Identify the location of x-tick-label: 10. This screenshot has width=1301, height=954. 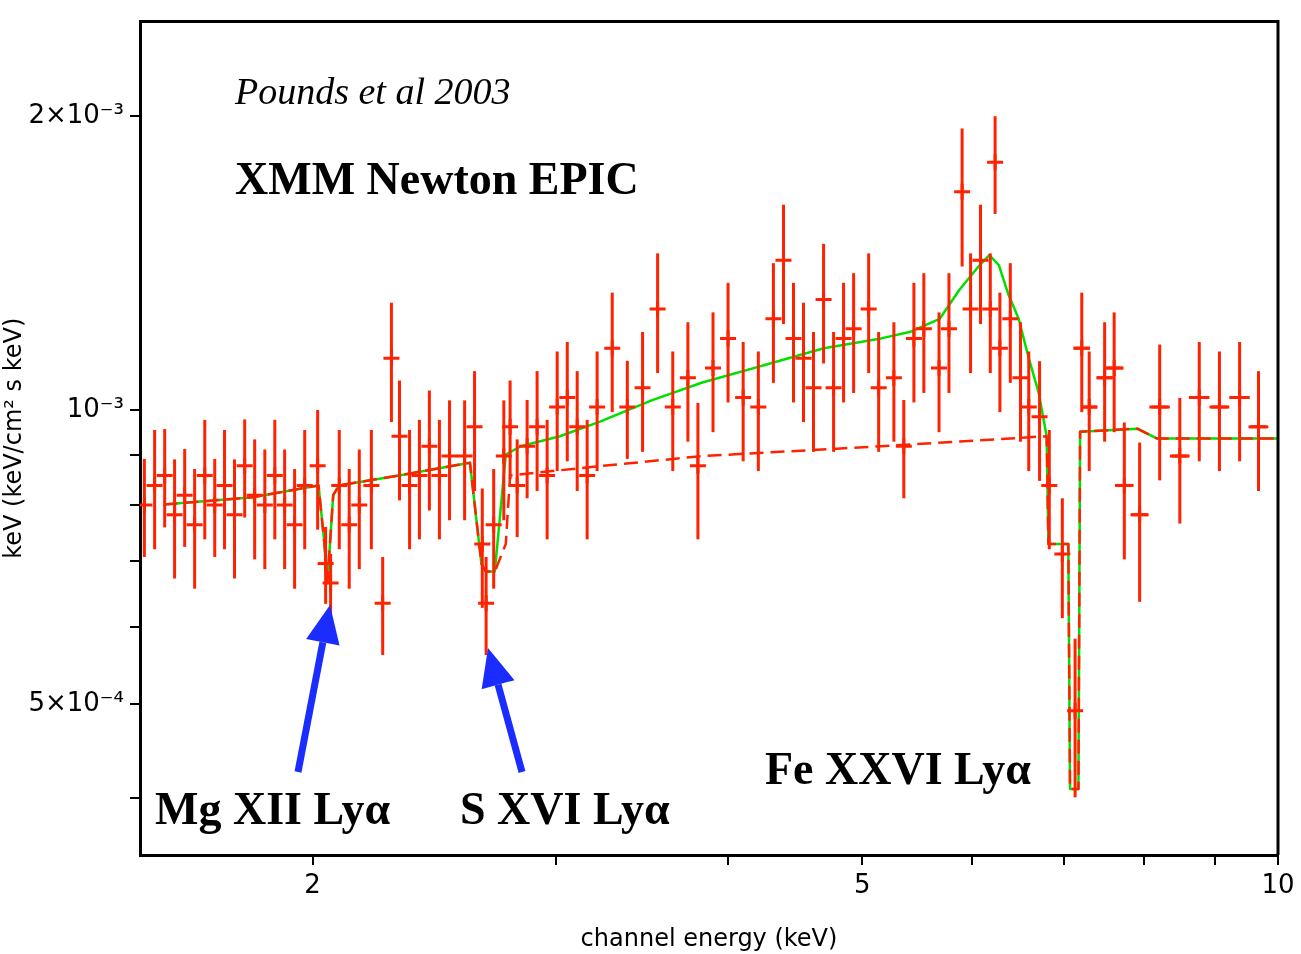
(1278, 884).